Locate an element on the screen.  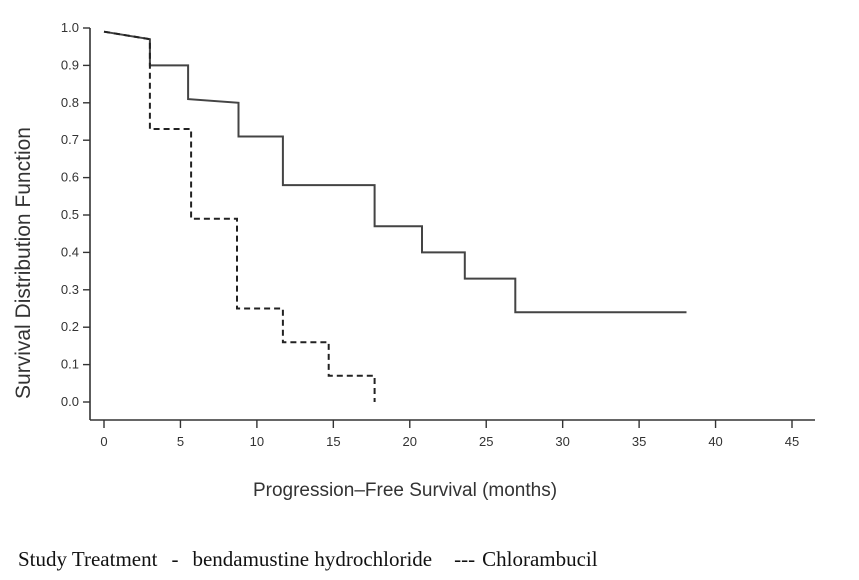
y-tick-label: 1.0 is located at coordinates (70, 27).